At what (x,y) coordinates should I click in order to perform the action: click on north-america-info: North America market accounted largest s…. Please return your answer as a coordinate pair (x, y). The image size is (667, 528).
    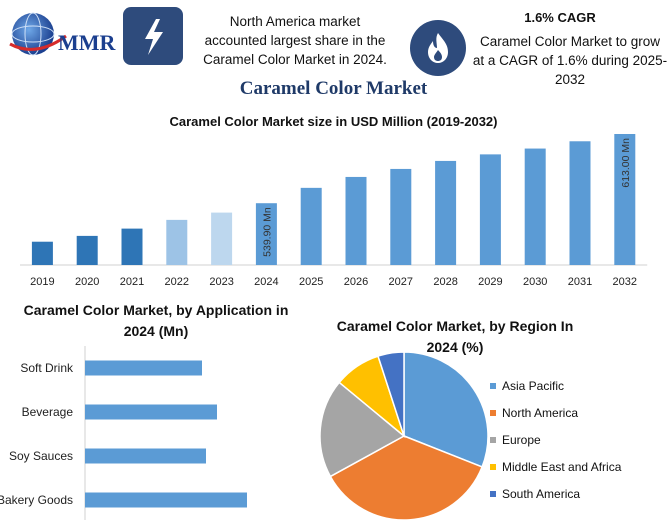
    Looking at the image, I should click on (295, 40).